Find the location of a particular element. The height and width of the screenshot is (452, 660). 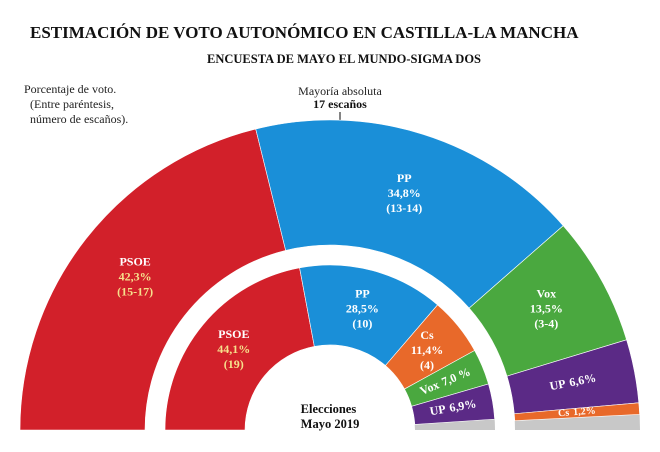

label-value: 44,1% is located at coordinates (233, 349).